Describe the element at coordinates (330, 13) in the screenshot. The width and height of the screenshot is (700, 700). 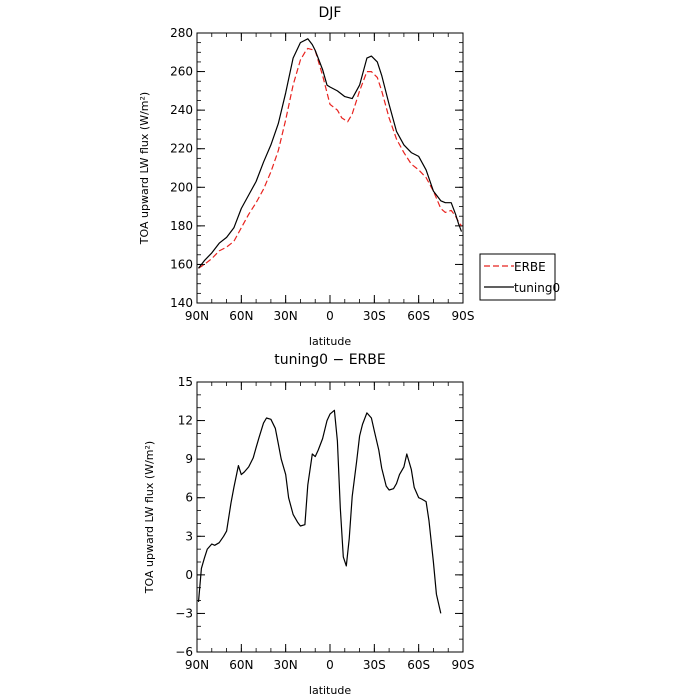
I see `chart-title: DJF` at that location.